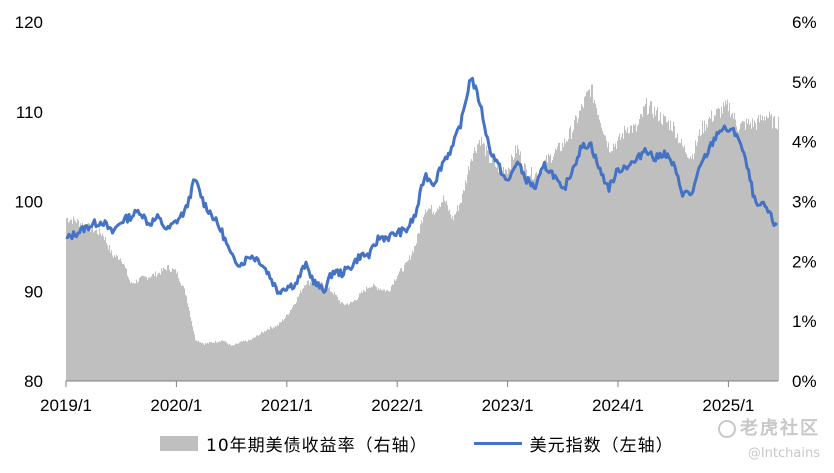 The height and width of the screenshot is (473, 834). Describe the element at coordinates (804, 202) in the screenshot. I see `right-axis-tick-label: 3%` at that location.